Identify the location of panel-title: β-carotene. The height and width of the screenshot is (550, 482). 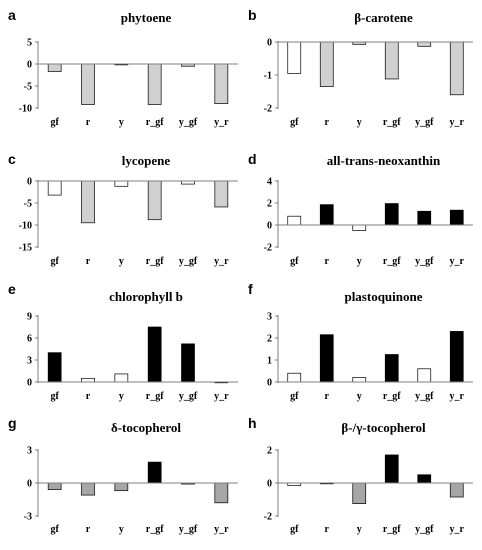
(383, 17).